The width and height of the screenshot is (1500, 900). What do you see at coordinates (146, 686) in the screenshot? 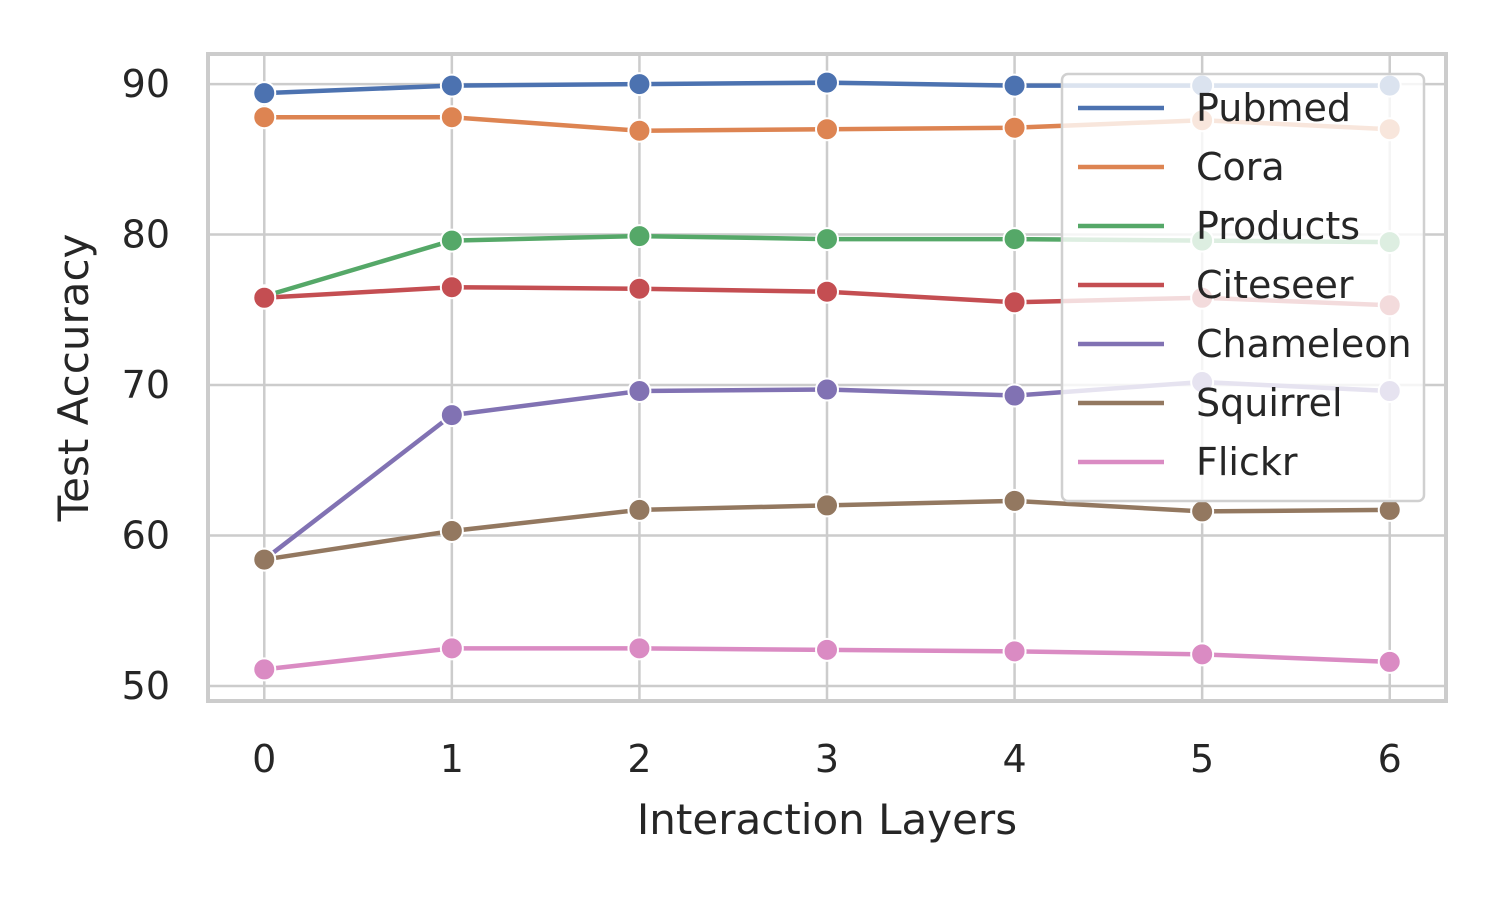
I see `y-tick-label: 50` at bounding box center [146, 686].